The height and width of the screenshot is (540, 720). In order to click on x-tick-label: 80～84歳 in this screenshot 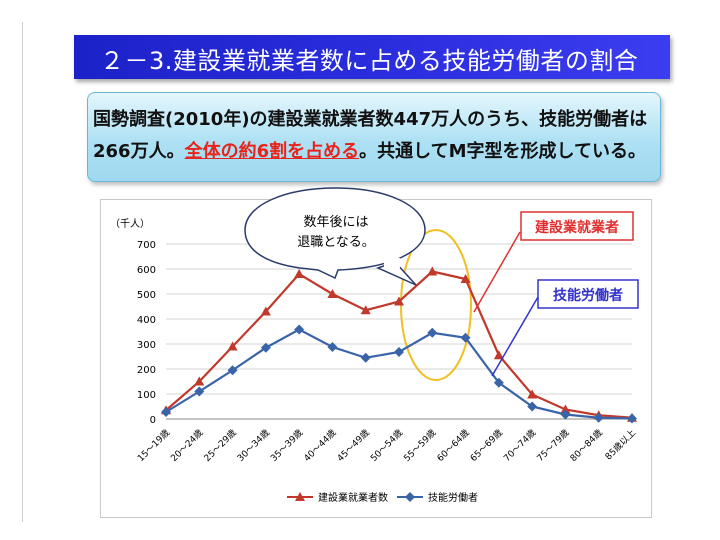, I will do `click(585, 445)`.